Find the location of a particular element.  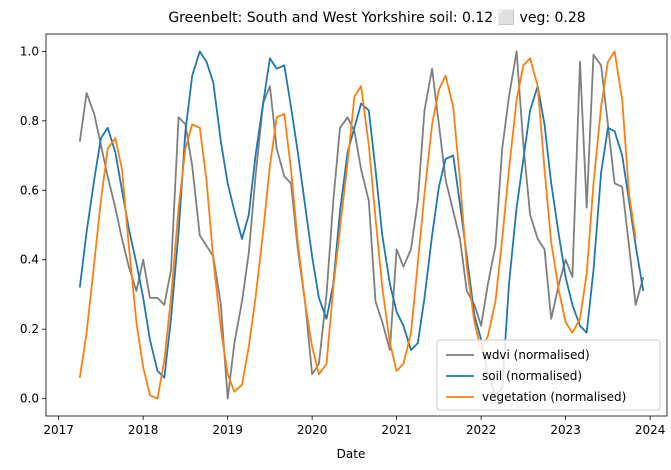

y-tick-label: 0.4 is located at coordinates (29, 260).